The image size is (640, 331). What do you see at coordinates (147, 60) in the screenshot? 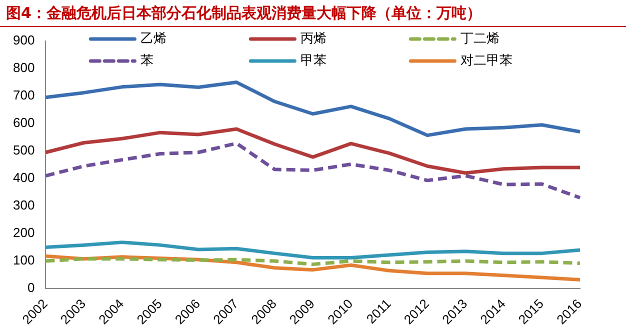
I see `legend-label: 苯` at bounding box center [147, 60].